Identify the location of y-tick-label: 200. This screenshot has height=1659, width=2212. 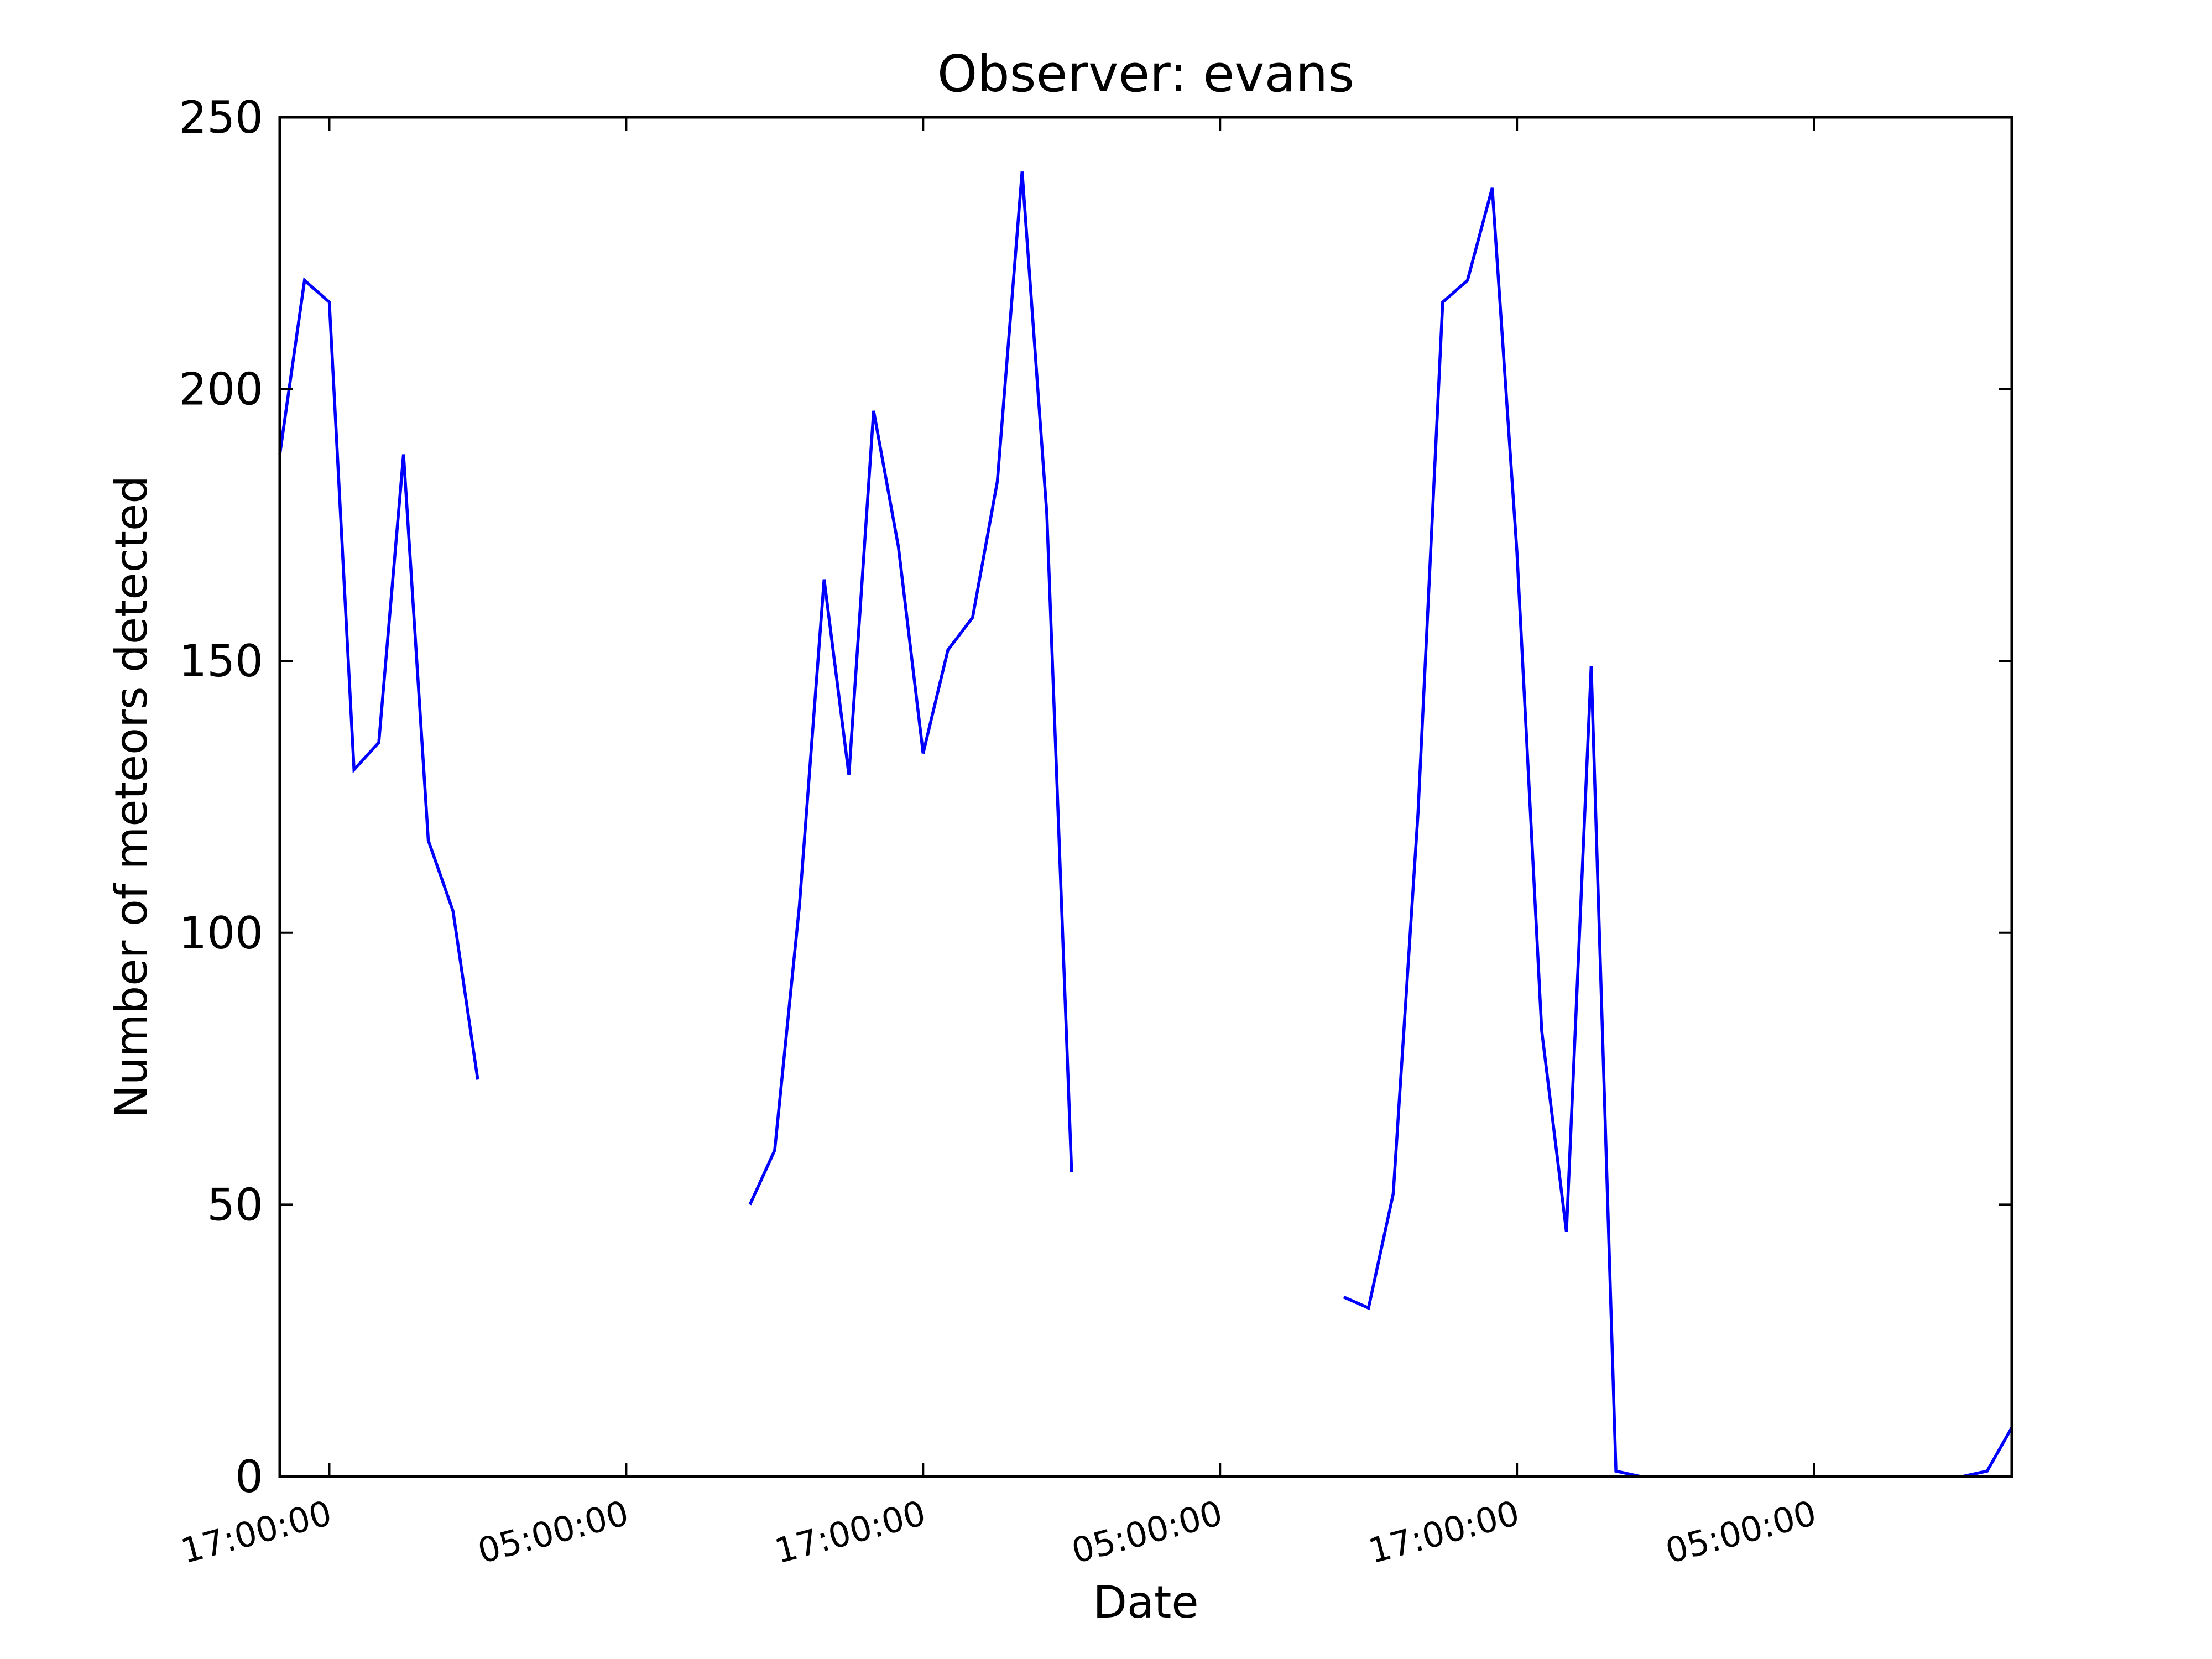
(221, 390).